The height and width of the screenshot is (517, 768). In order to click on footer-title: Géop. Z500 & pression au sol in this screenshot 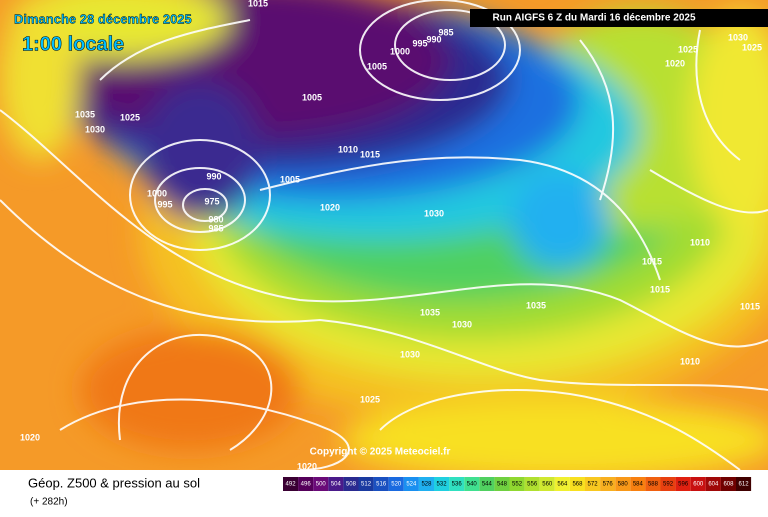, I will do `click(114, 482)`.